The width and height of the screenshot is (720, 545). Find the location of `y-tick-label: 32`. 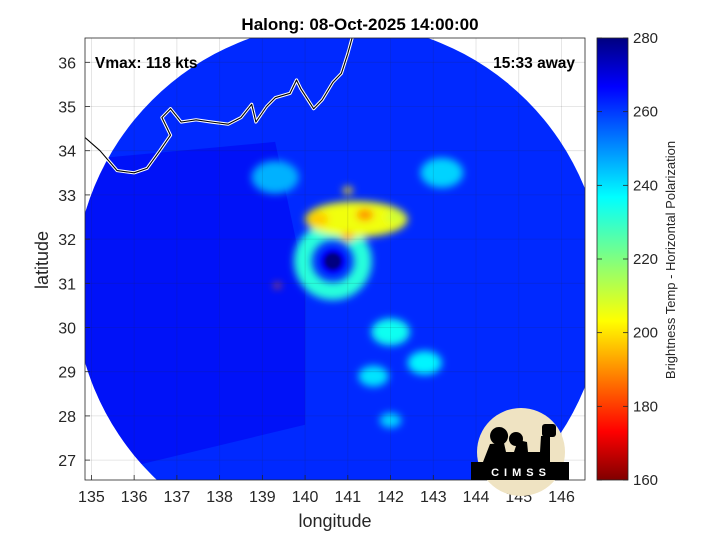

y-tick-label: 32 is located at coordinates (67, 240).